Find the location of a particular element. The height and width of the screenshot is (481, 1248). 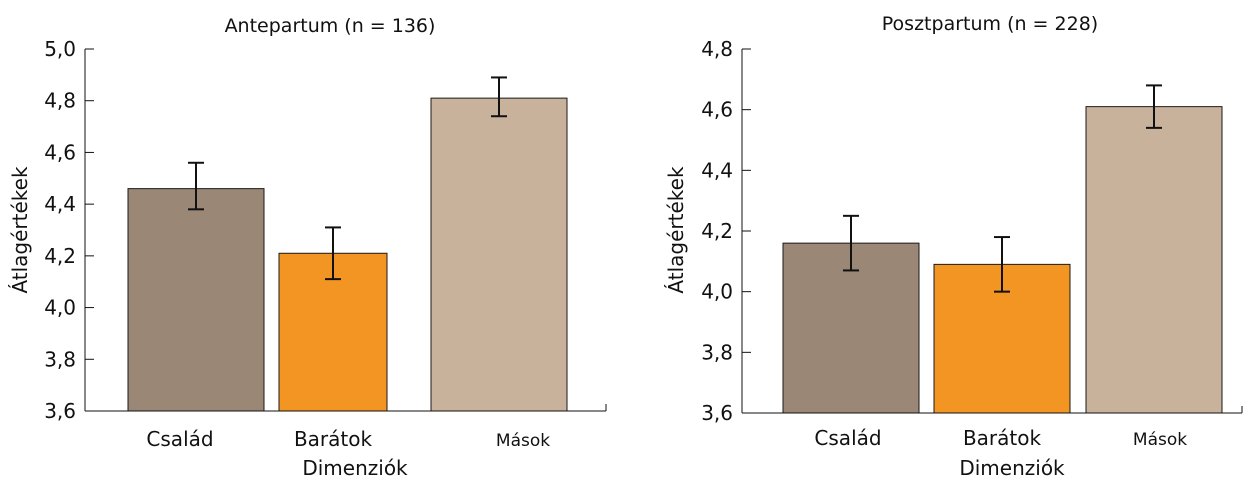

y-tick-label: 5,0 is located at coordinates (60, 49).